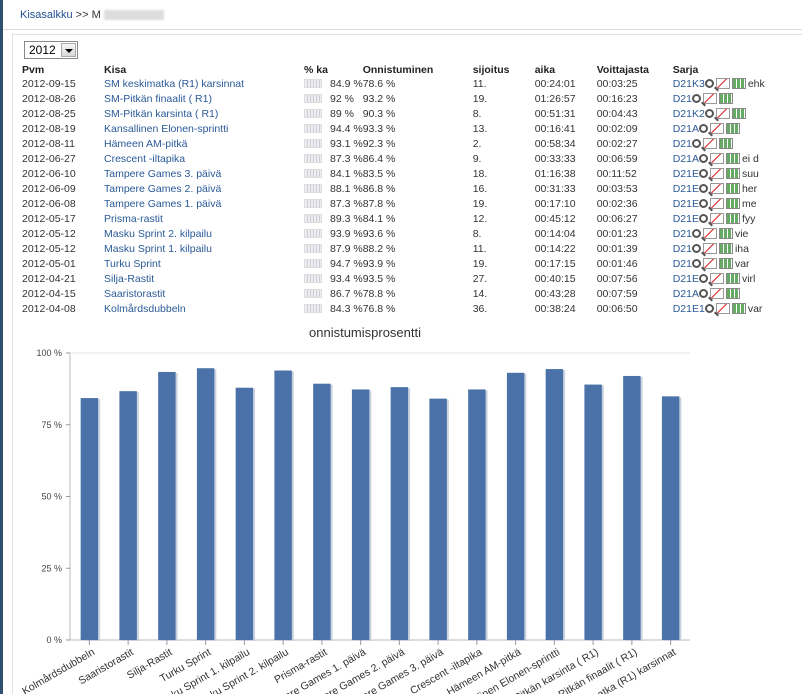 The height and width of the screenshot is (694, 802). I want to click on row-event-link: Tampere Games 3. päivä, so click(163, 173).